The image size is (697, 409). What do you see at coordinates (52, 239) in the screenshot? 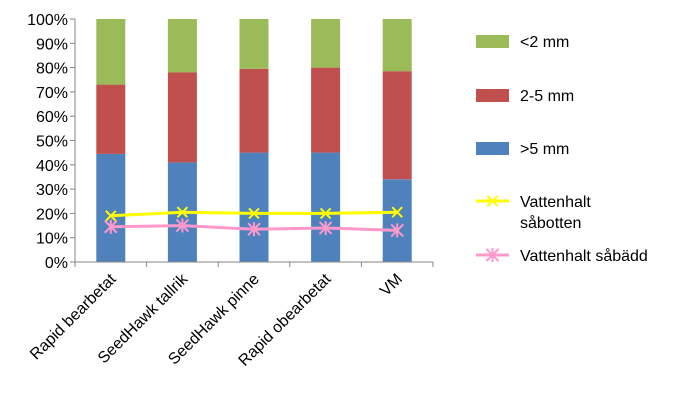
I see `y-tick-label: 10%` at bounding box center [52, 239].